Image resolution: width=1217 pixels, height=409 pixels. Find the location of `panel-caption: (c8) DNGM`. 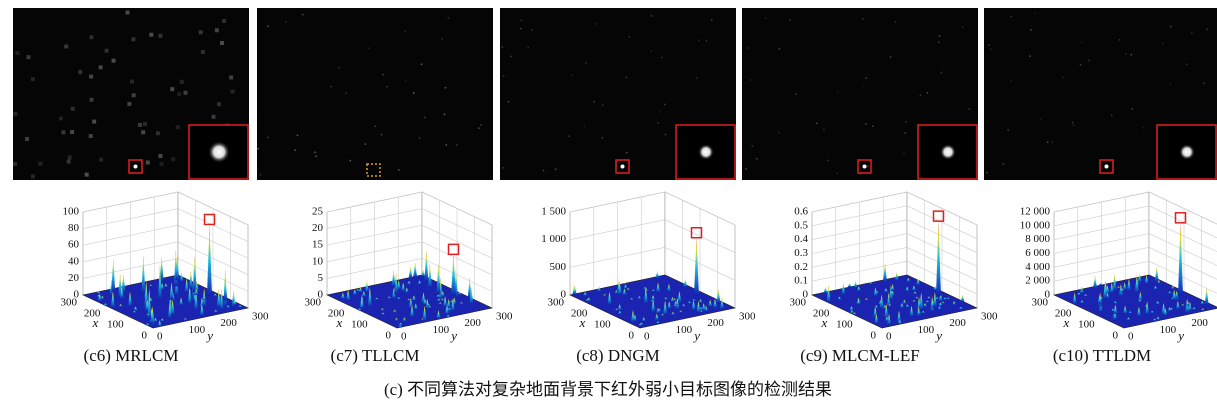

panel-caption: (c8) DNGM is located at coordinates (618, 355).